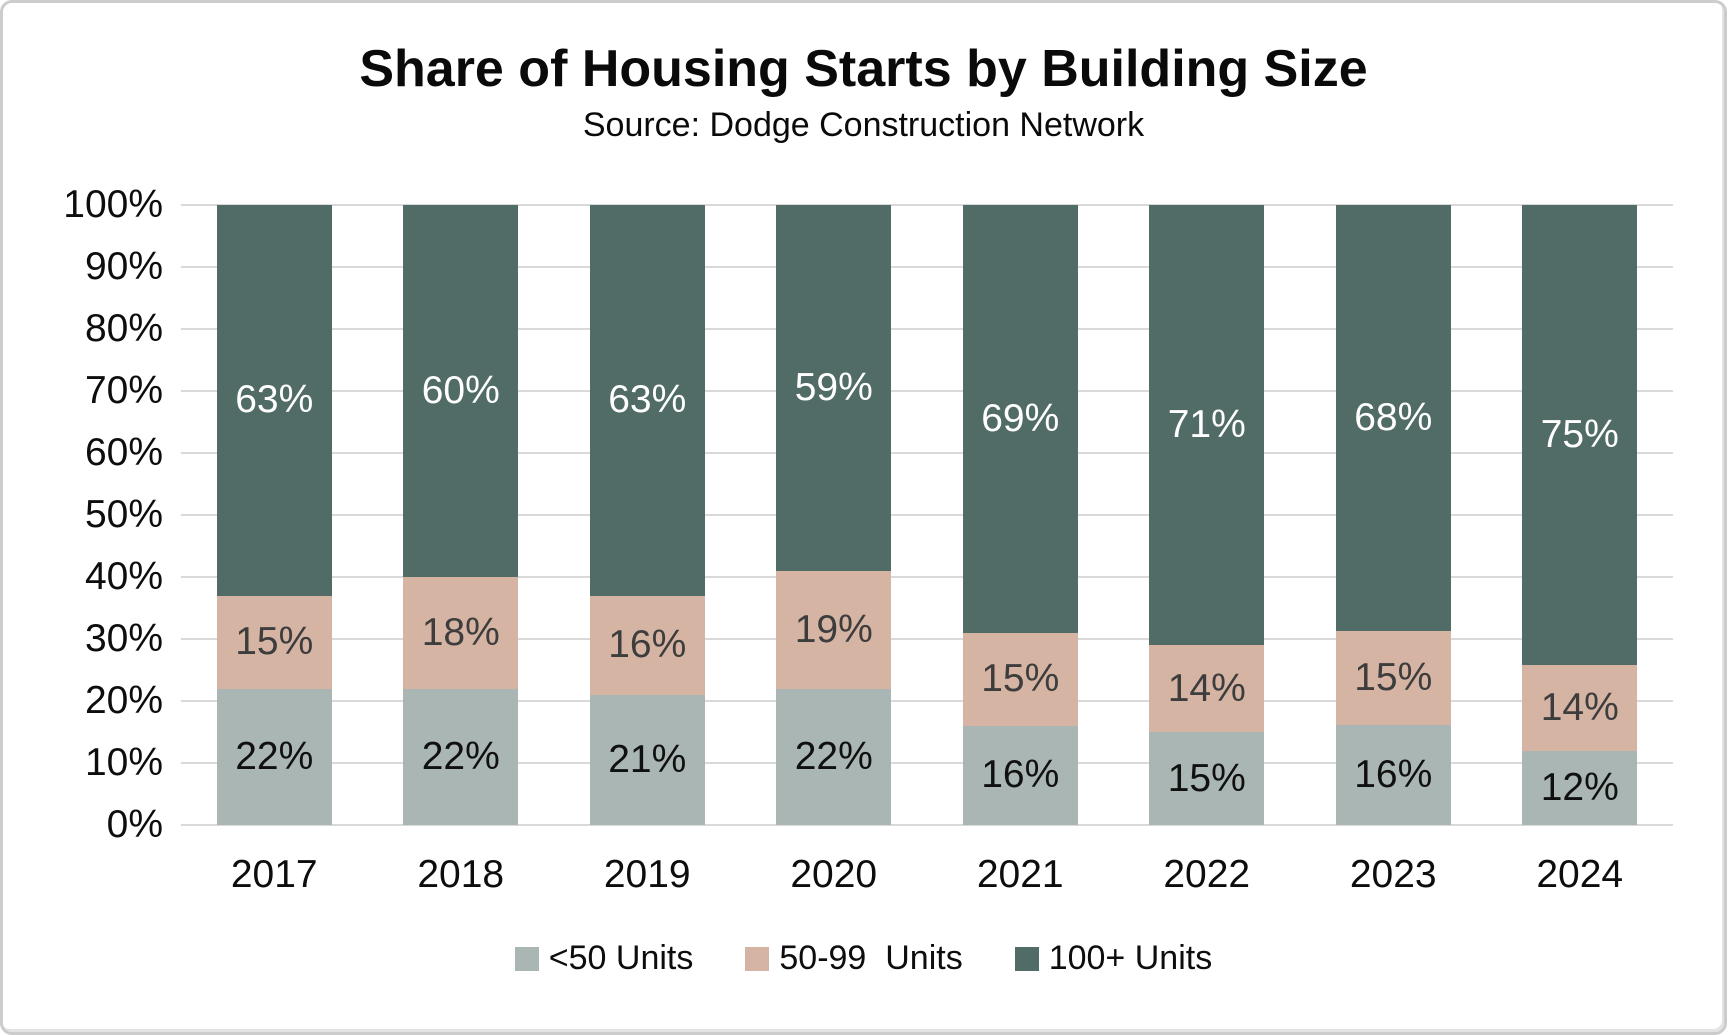 This screenshot has width=1727, height=1035. I want to click on bar-slot-2019: 21% 16% 63%, so click(647, 515).